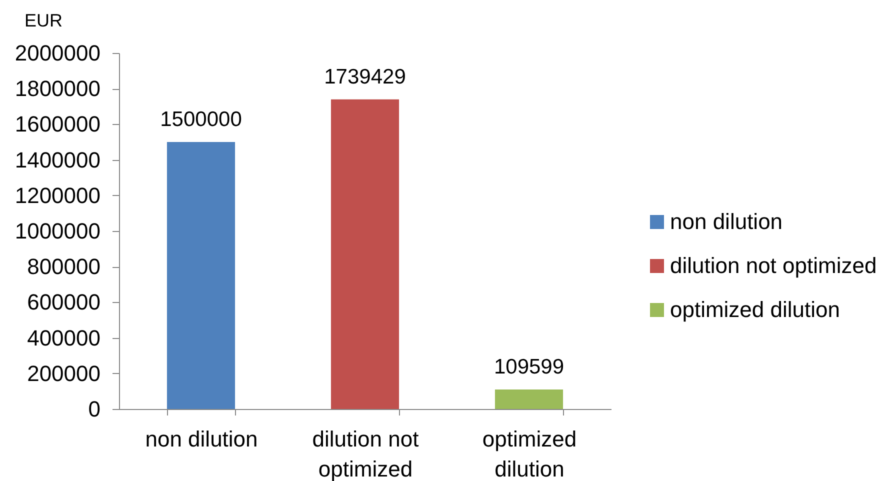 Image resolution: width=883 pixels, height=481 pixels. What do you see at coordinates (63, 267) in the screenshot?
I see `y-tick-label: 800000` at bounding box center [63, 267].